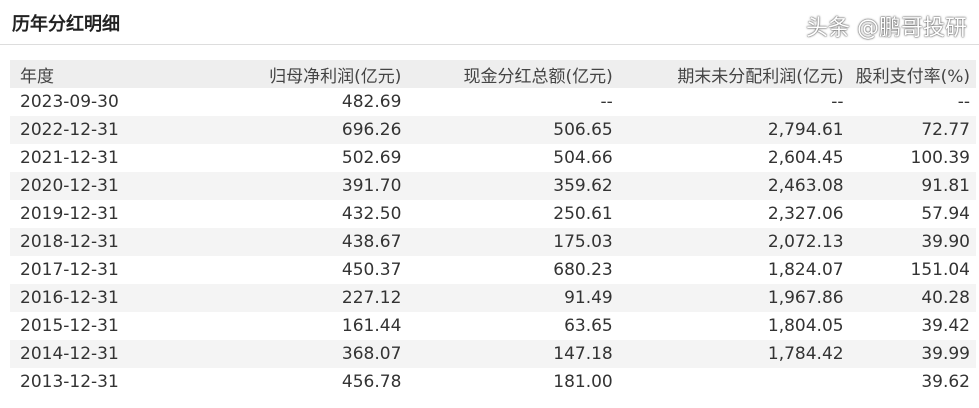 The width and height of the screenshot is (979, 408). What do you see at coordinates (69, 326) in the screenshot?
I see `cell-year: 2015-12-31` at bounding box center [69, 326].